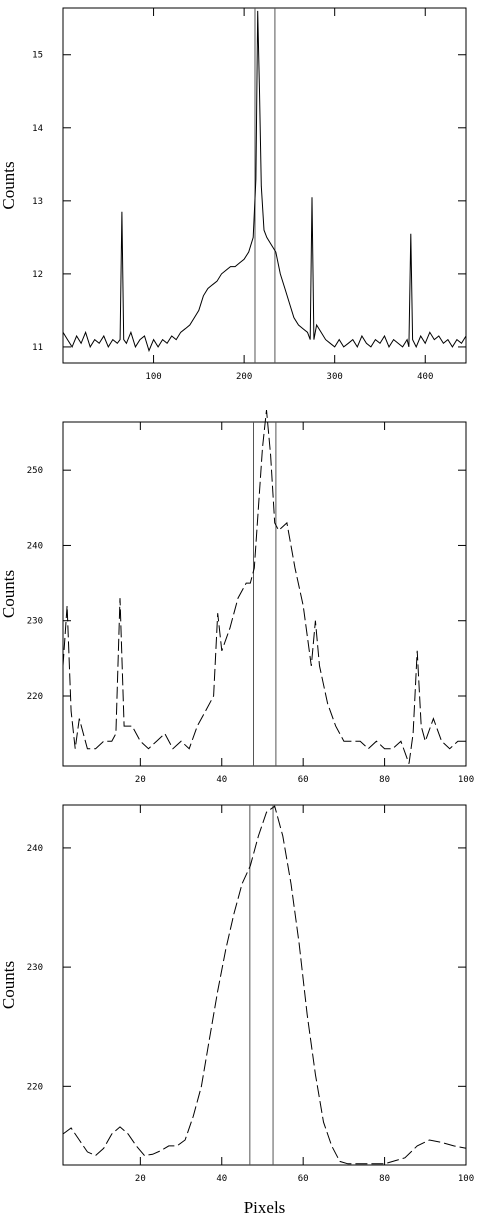 This screenshot has width=495, height=1215. I want to click on x-axis-label: Pixels, so click(265, 1206).